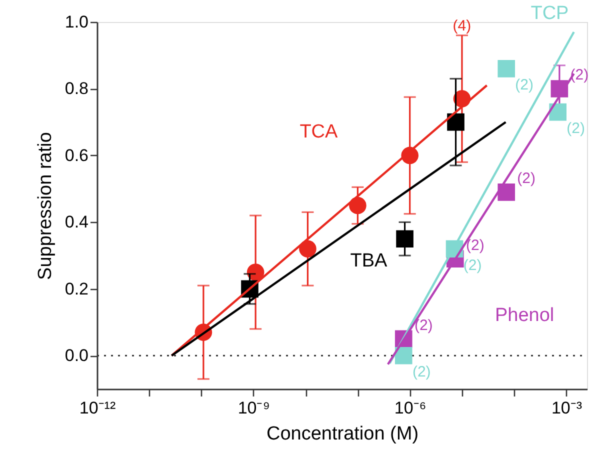 Image resolution: width=596 pixels, height=471 pixels. Describe the element at coordinates (76, 22) in the screenshot. I see `y-tick-label: 1.0` at that location.